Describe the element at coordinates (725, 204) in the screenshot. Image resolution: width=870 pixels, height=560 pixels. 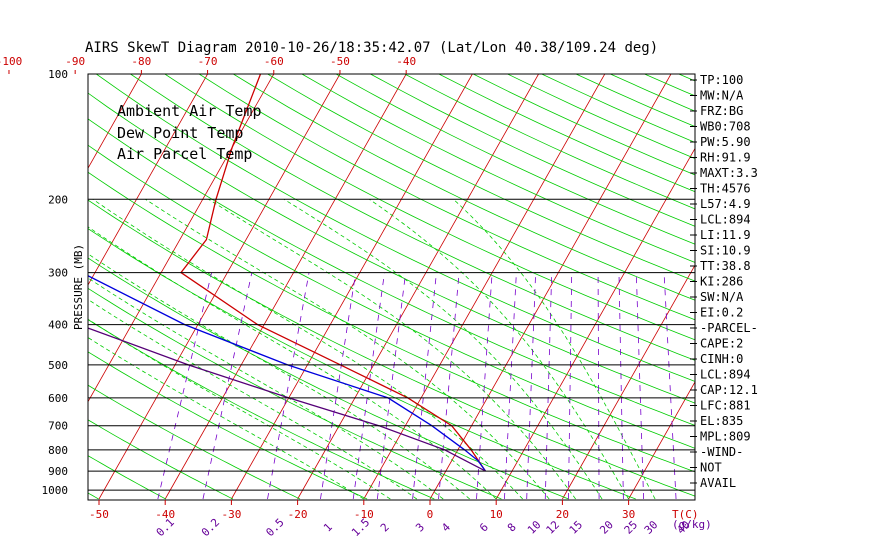
I see `index-label: L57:4.9` at that location.